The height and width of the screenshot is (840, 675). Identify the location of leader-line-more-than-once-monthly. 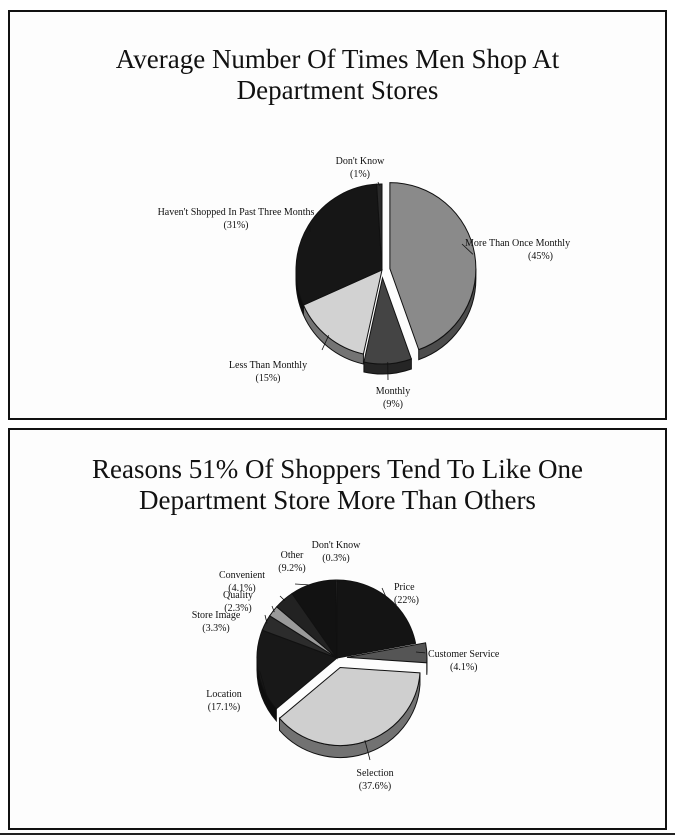
(467, 249).